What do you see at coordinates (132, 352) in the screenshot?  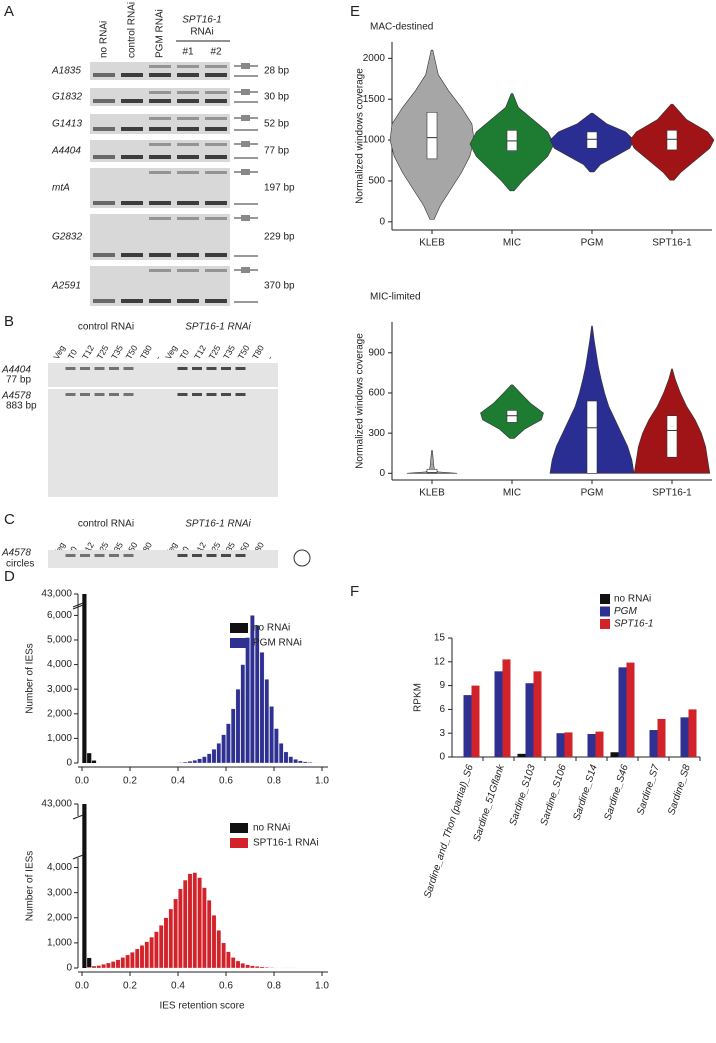 I see `lane-label: T50` at bounding box center [132, 352].